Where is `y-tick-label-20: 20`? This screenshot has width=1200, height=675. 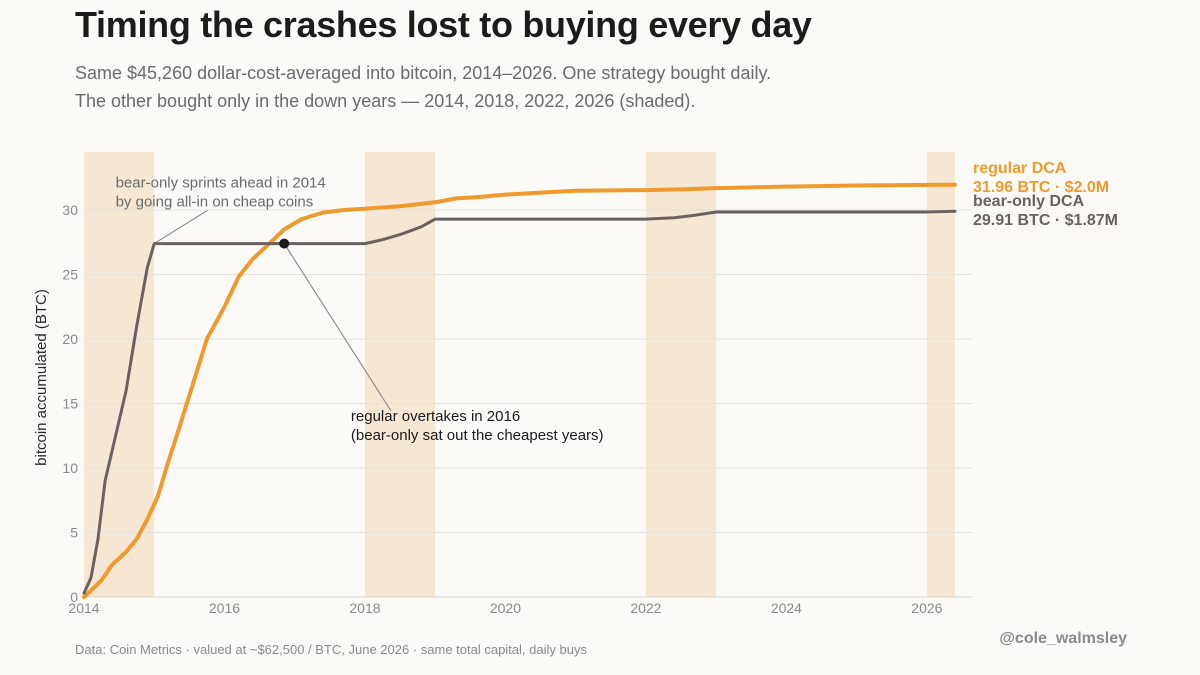
y-tick-label-20: 20 is located at coordinates (70, 339).